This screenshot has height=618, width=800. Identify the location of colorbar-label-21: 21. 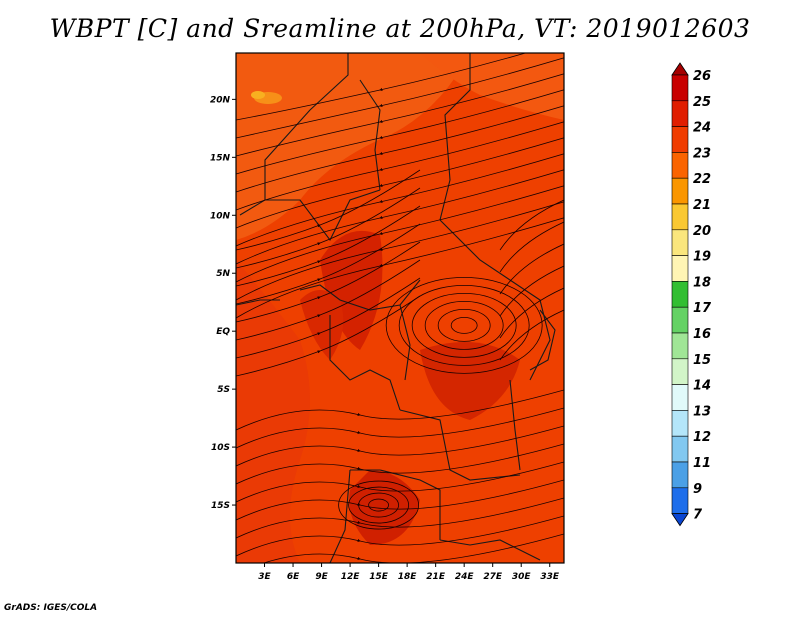
(702, 205).